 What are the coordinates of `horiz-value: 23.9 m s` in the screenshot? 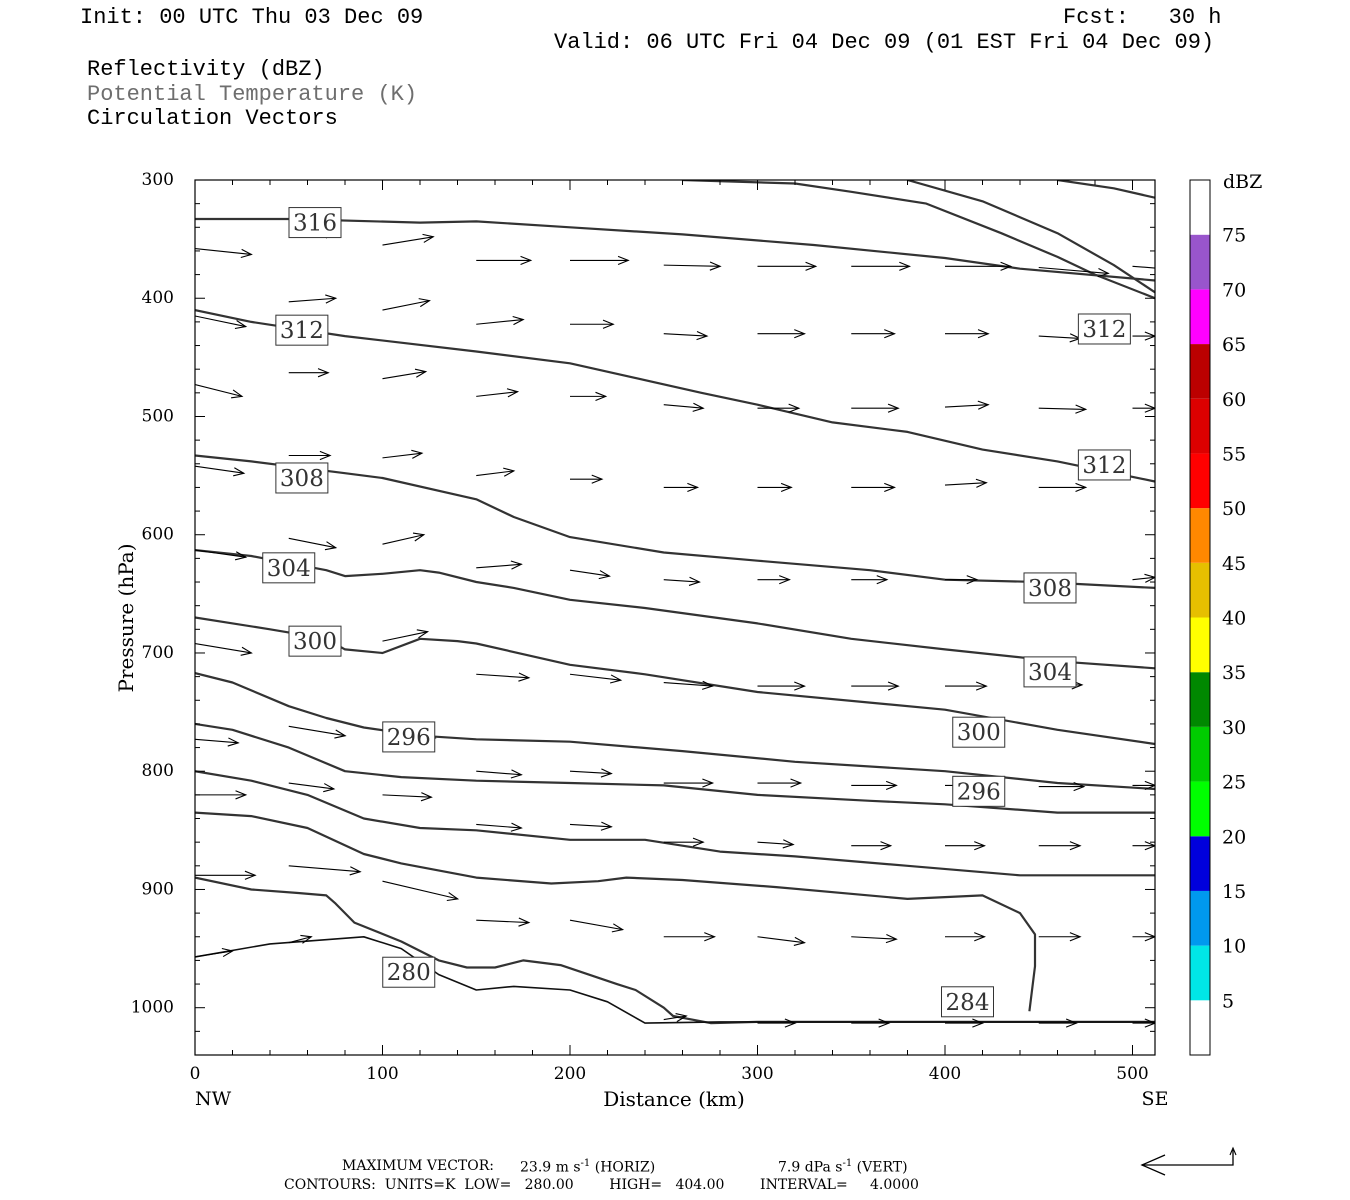 It's located at (550, 1167).